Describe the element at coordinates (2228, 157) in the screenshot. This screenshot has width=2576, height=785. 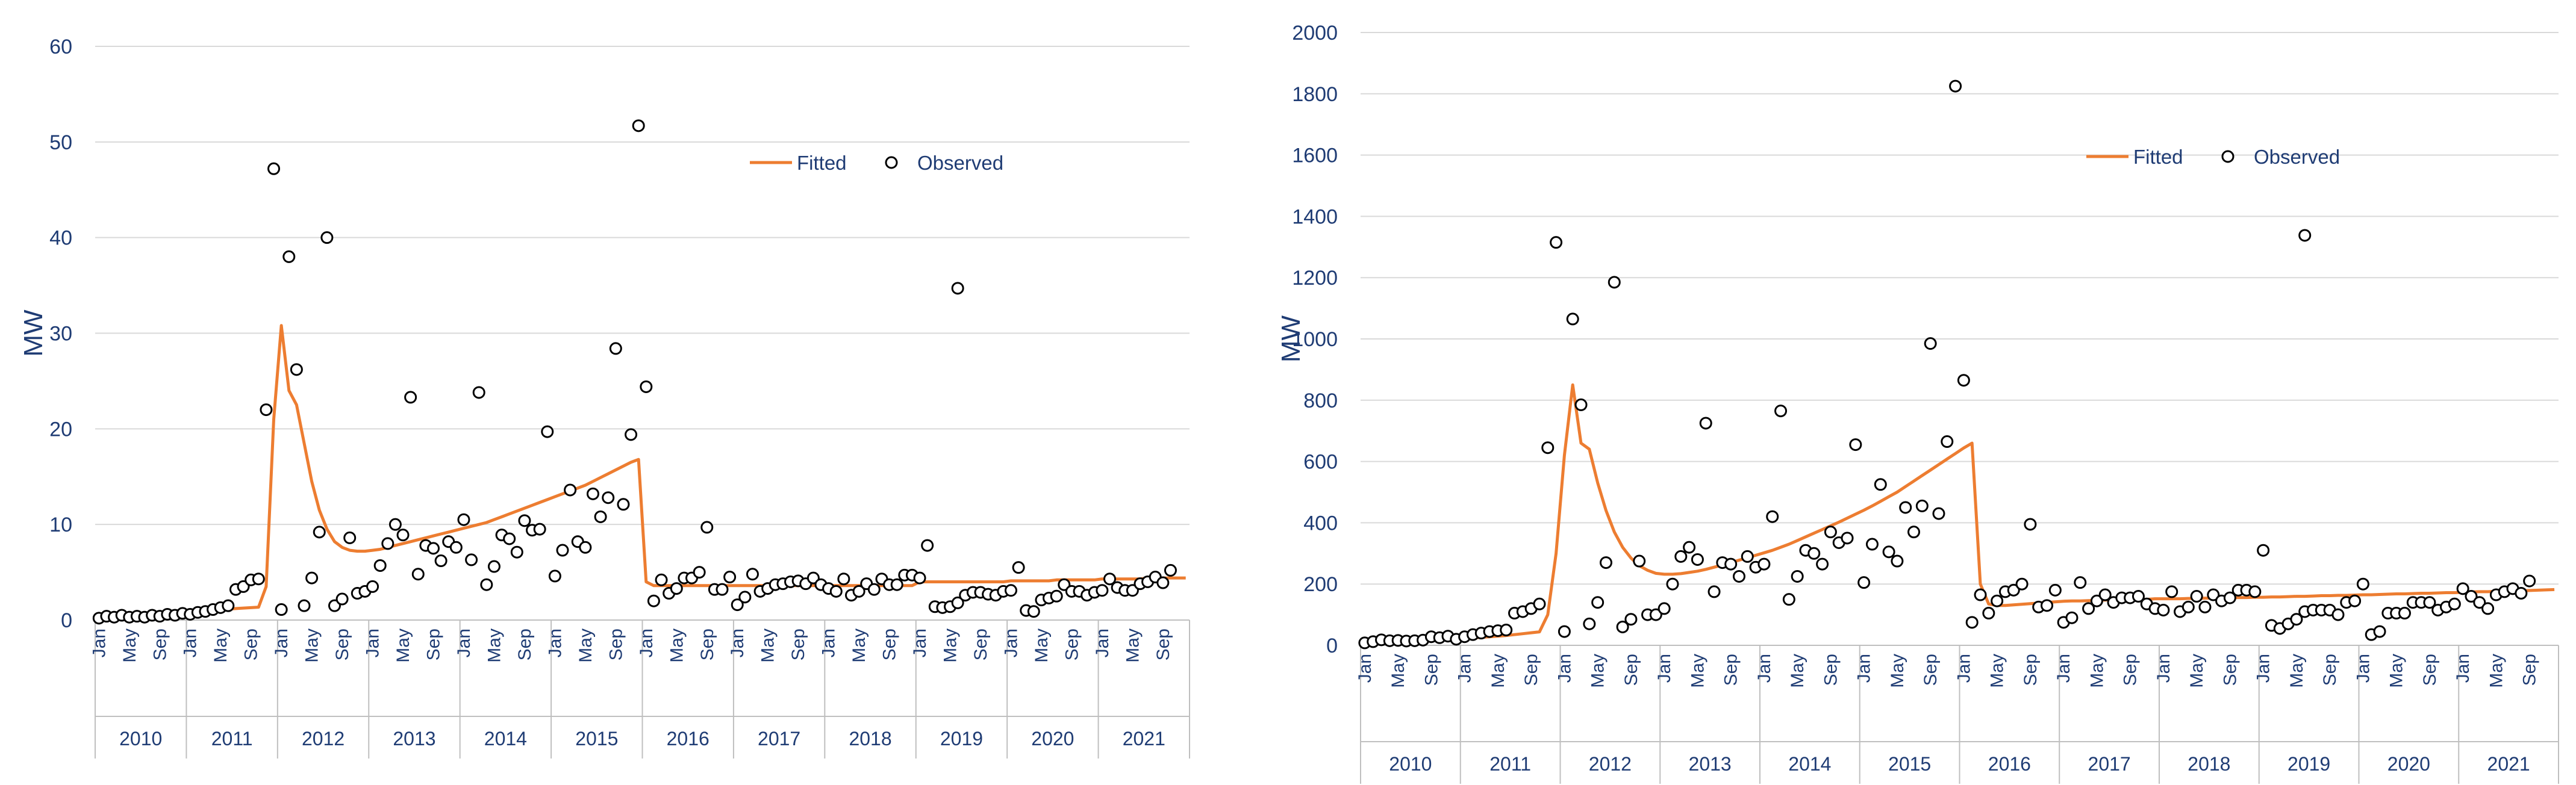
I see `legend-observed-swatch` at that location.